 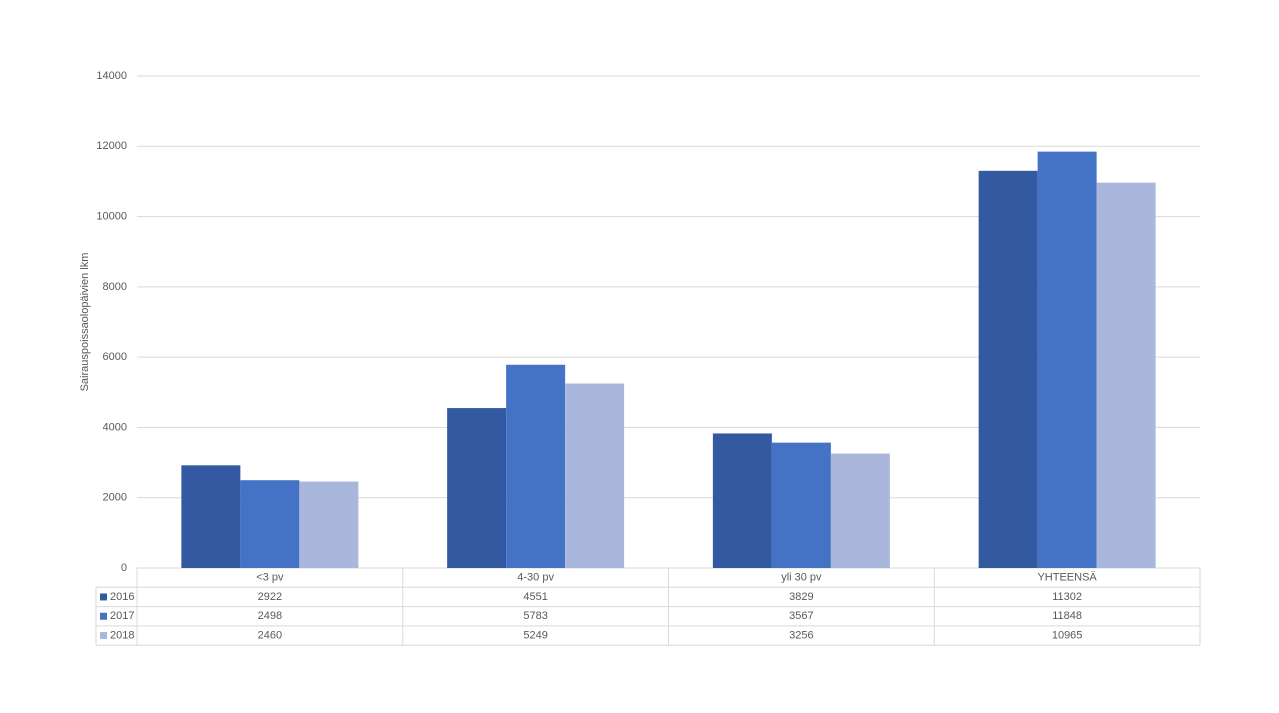 I want to click on legend-label: 2018, so click(x=122, y=635).